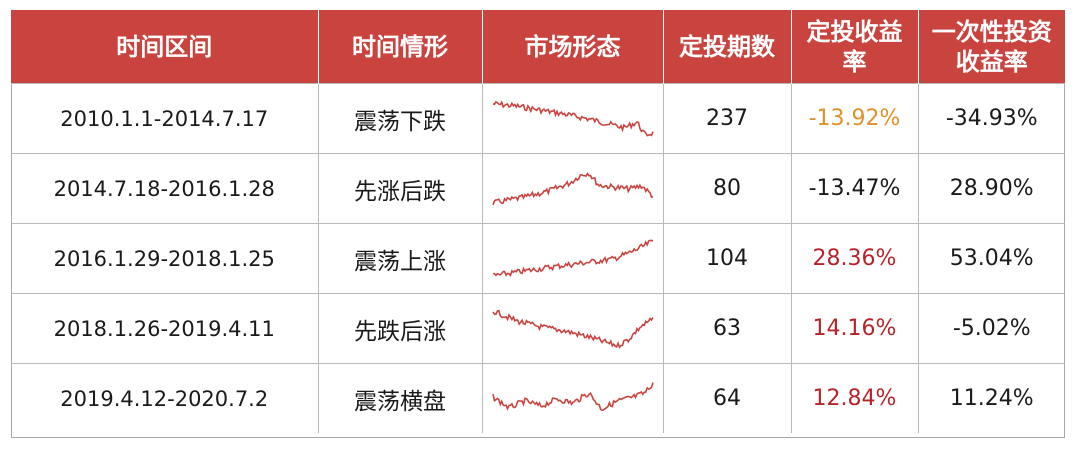 Image resolution: width=1080 pixels, height=449 pixels. What do you see at coordinates (400, 398) in the screenshot?
I see `cell-trend: 震荡横盘` at bounding box center [400, 398].